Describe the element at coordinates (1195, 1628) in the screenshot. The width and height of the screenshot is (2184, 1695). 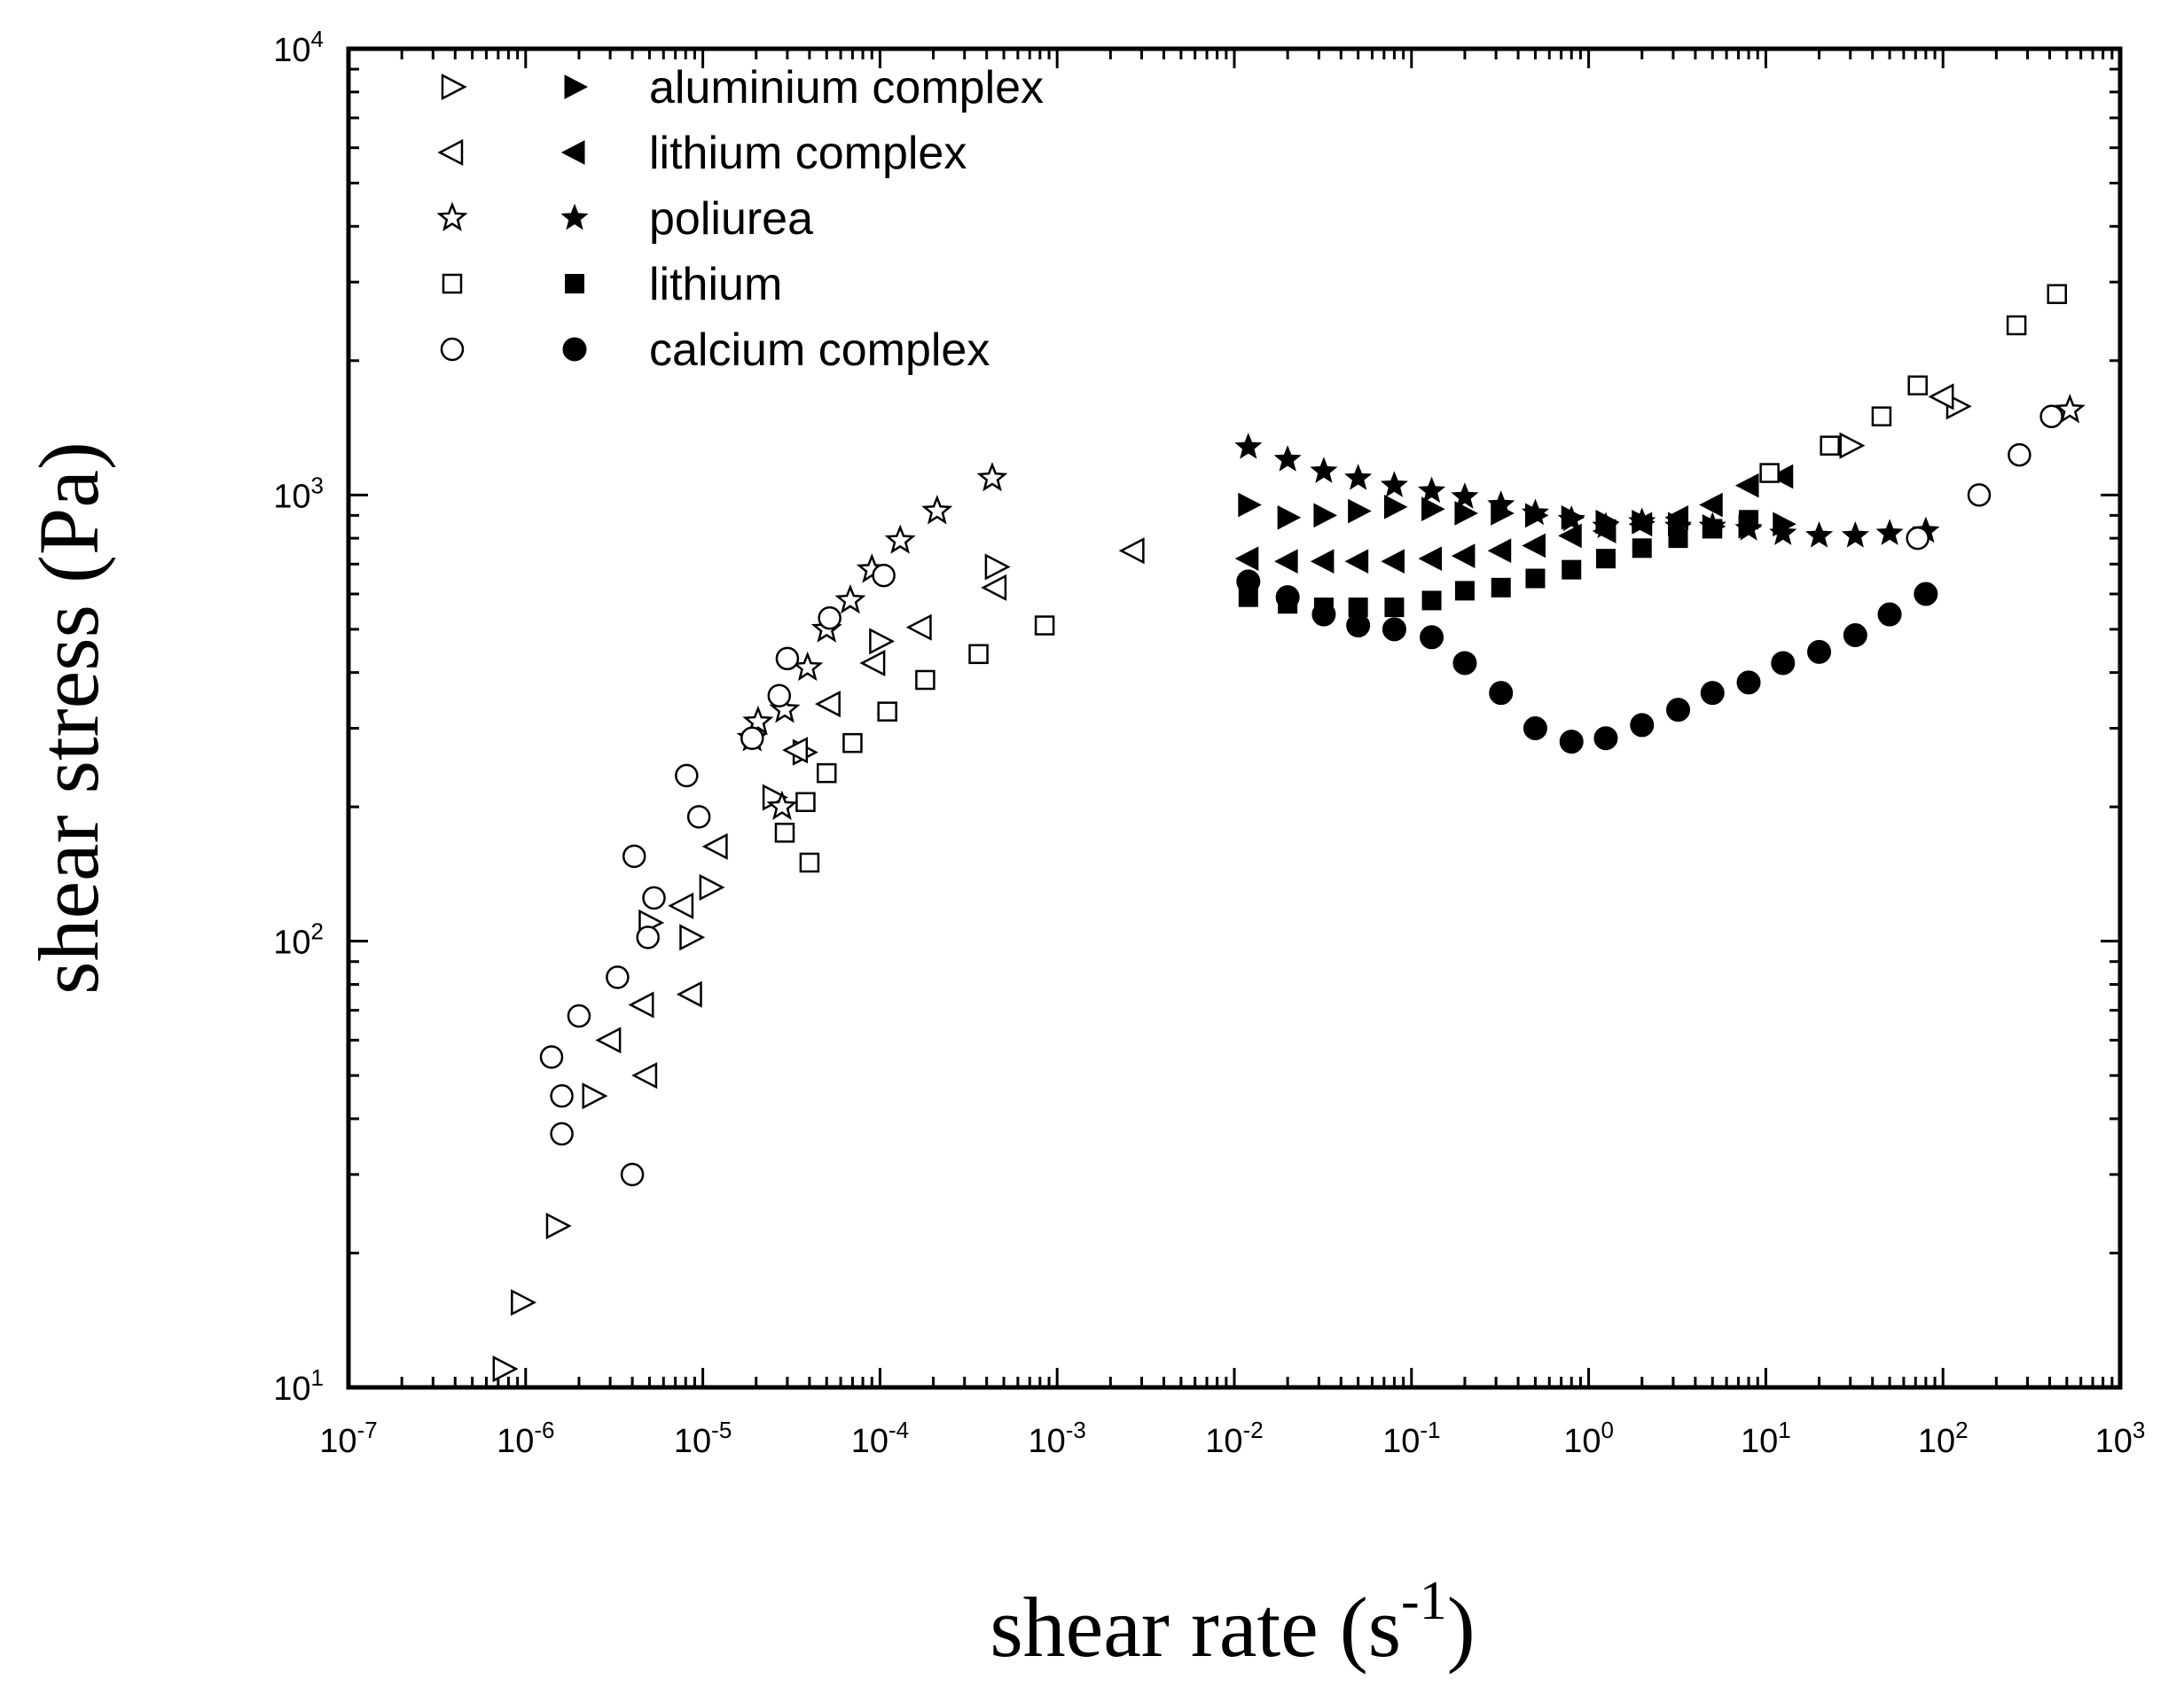
I see `x-axis-title-text: shear rate (s` at that location.